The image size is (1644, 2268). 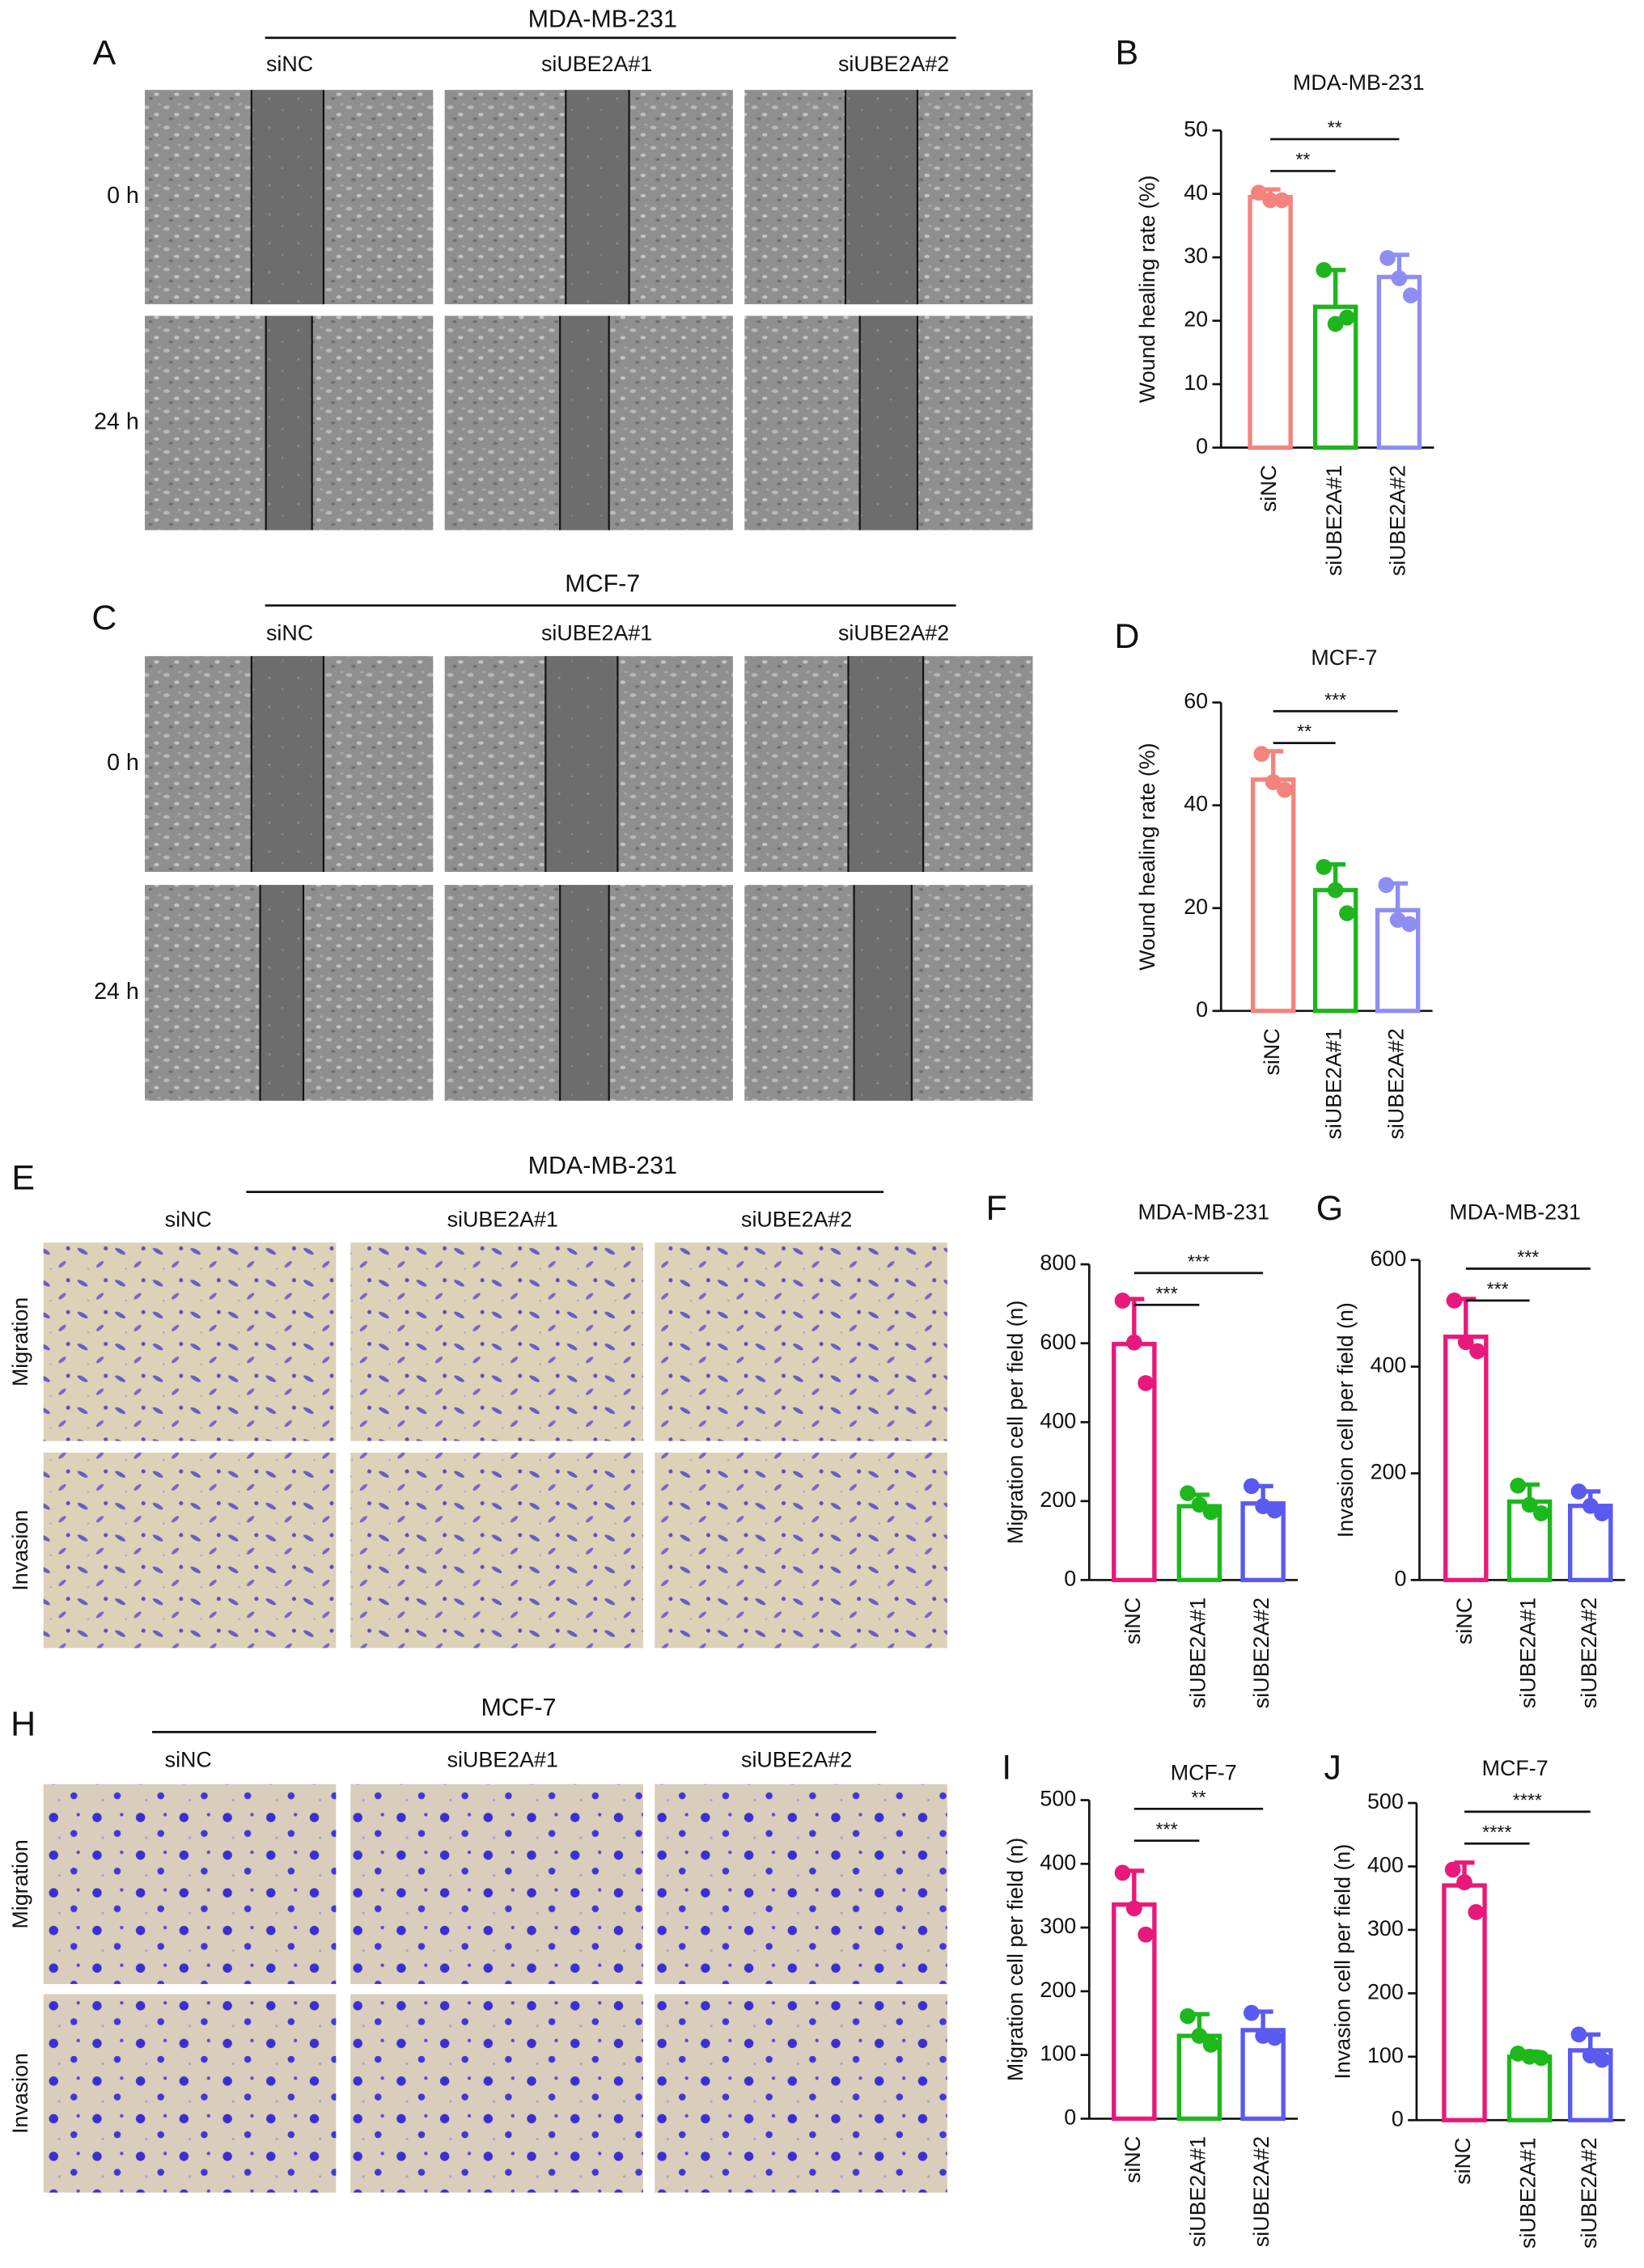 What do you see at coordinates (1330, 1209) in the screenshot?
I see `panel-letter: G` at bounding box center [1330, 1209].